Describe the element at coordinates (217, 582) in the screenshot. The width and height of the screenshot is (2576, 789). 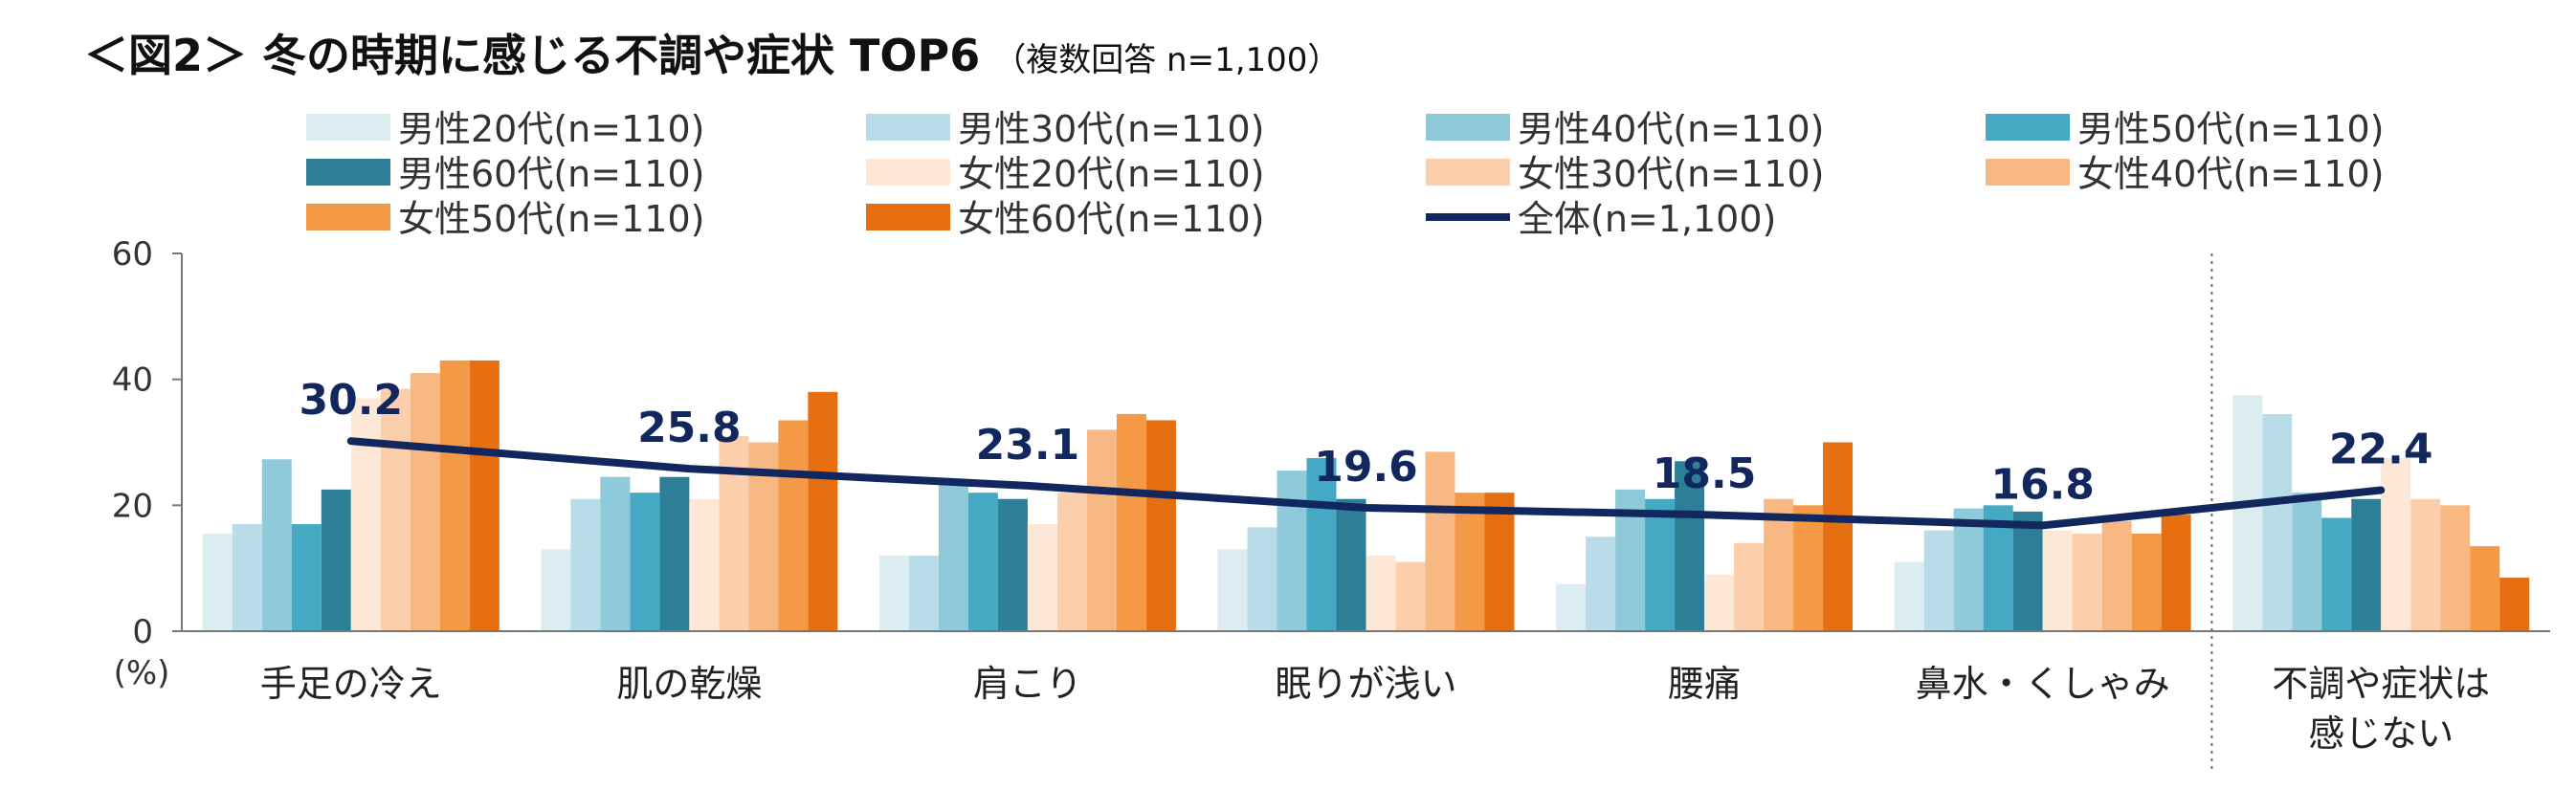
I see `bar-男性20代-cat1` at that location.